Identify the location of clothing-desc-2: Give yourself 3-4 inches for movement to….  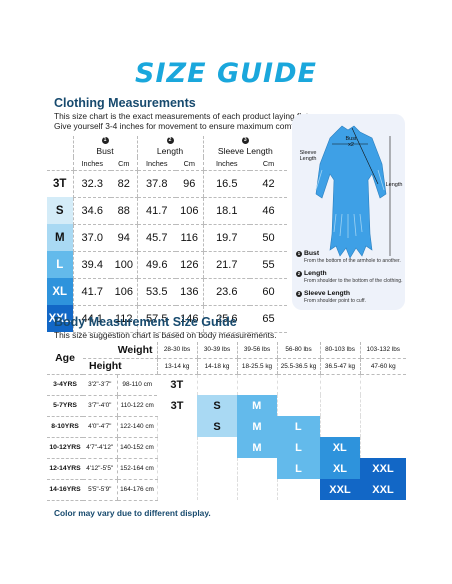
(180, 126).